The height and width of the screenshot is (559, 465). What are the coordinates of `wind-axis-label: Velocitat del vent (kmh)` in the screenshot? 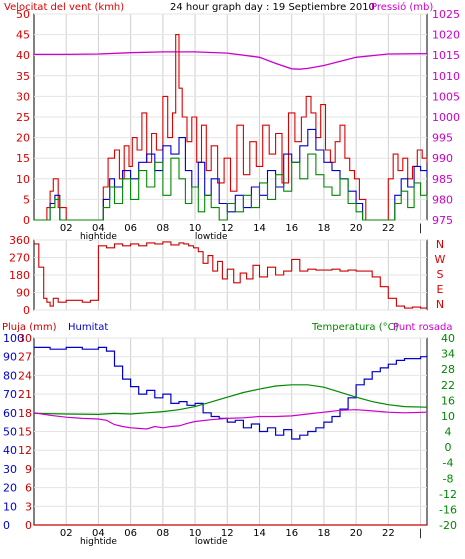 It's located at (64, 7).